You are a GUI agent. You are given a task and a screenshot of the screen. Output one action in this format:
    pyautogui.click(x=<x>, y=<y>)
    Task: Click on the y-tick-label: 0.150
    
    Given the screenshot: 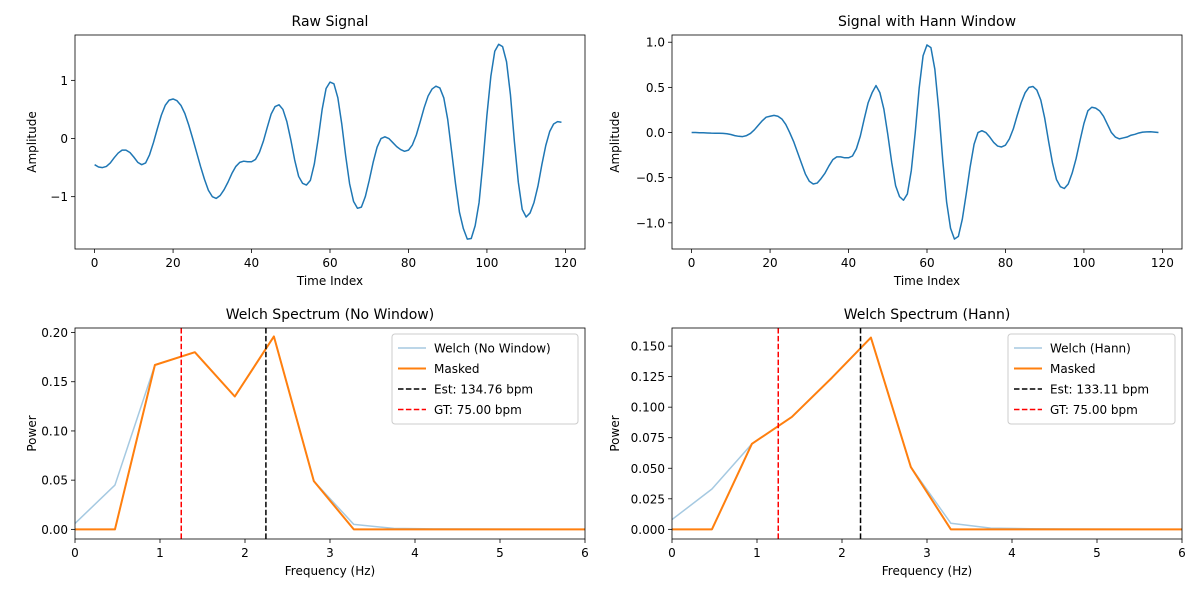 What is the action you would take?
    pyautogui.click(x=648, y=347)
    